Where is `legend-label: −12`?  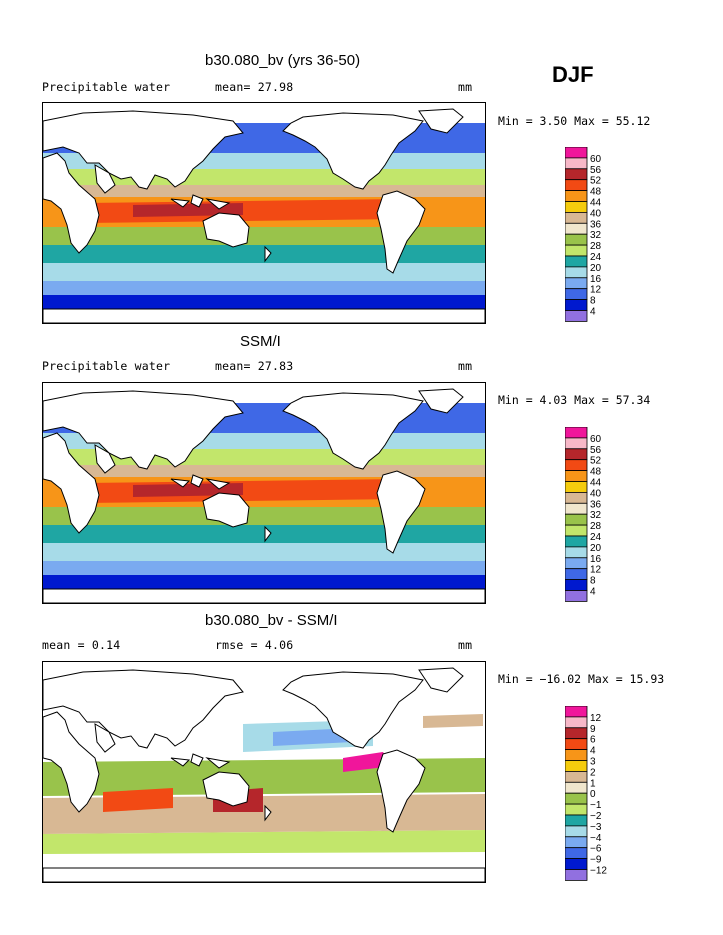
legend-label: −12 is located at coordinates (598, 871).